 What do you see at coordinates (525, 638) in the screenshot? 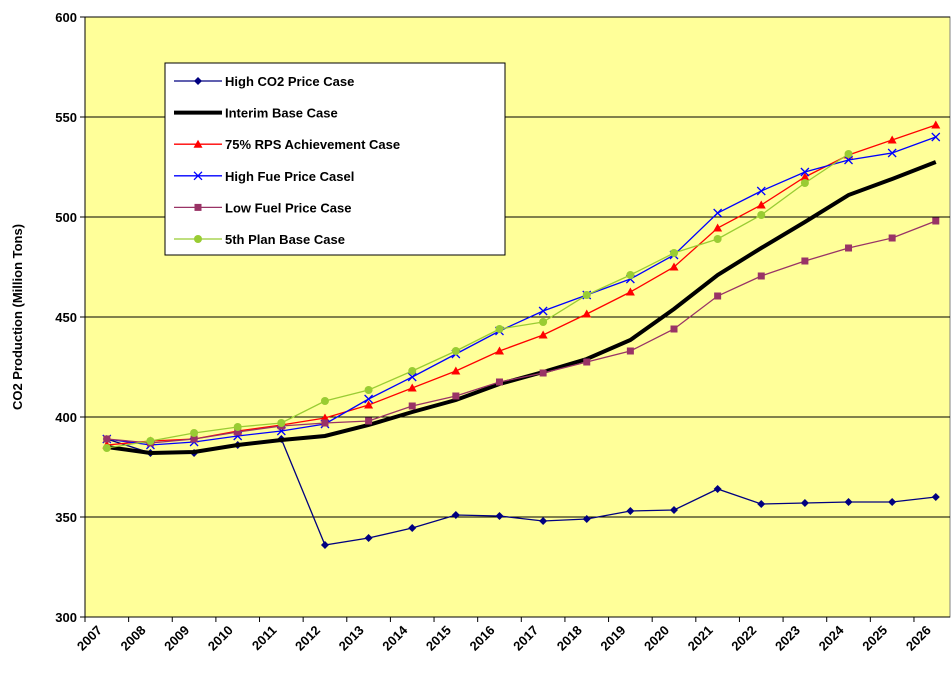
I see `x-tick-label: 2017` at bounding box center [525, 638].